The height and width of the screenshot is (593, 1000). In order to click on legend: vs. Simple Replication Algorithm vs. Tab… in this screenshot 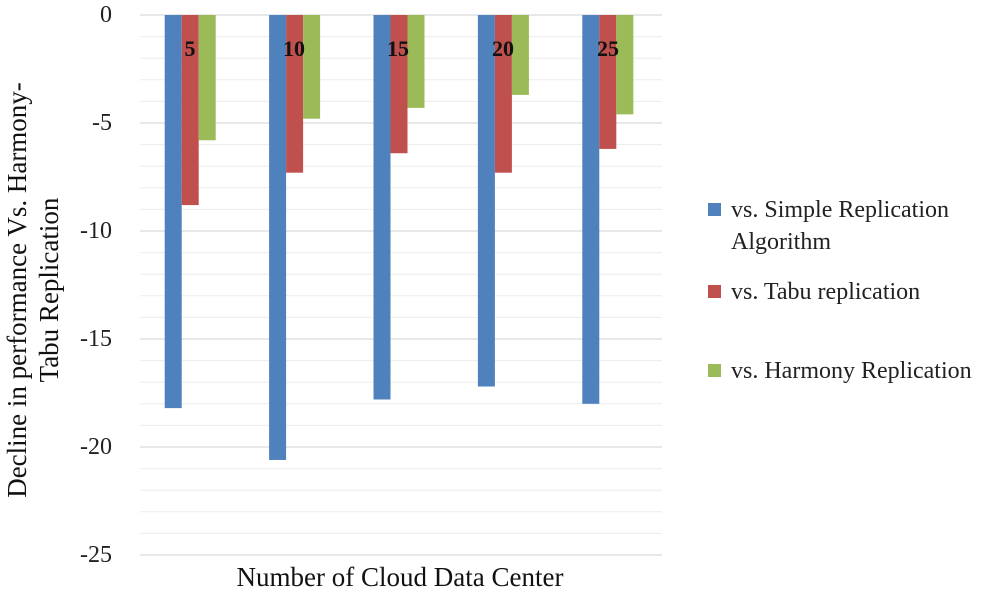, I will do `click(840, 290)`.